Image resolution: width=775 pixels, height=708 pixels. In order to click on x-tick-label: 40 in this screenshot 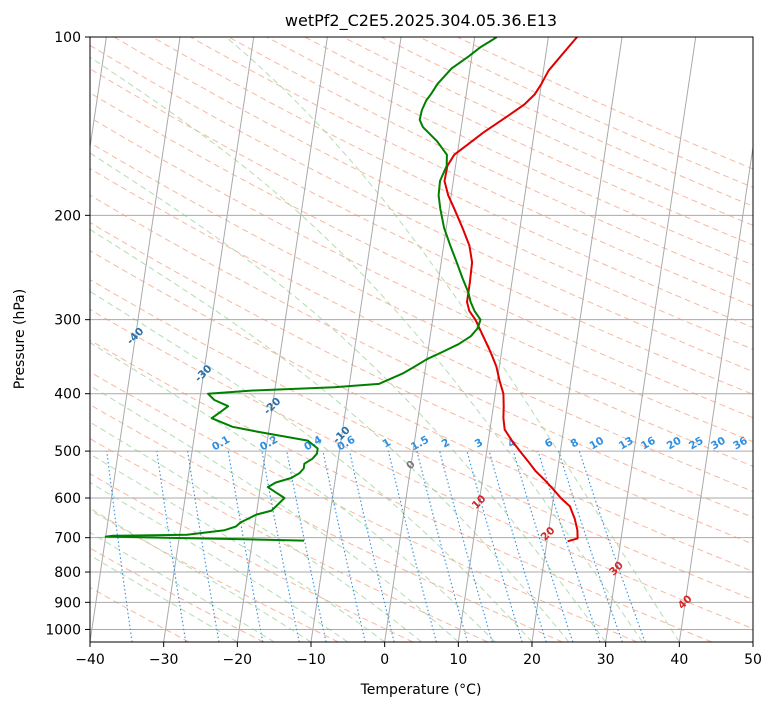, I will do `click(679, 660)`.